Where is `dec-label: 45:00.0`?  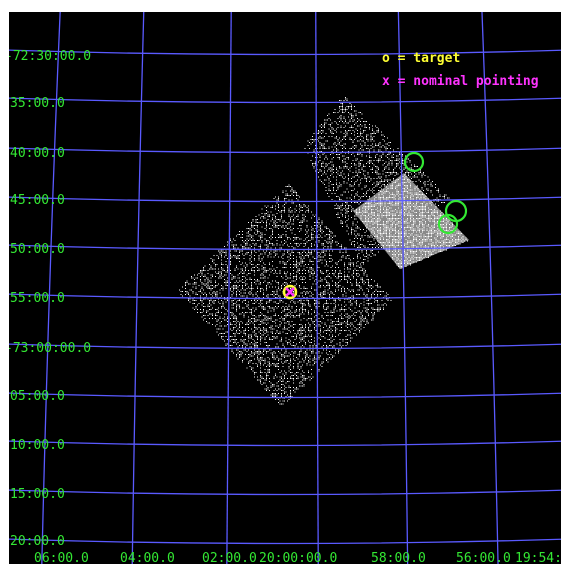
dec-label: 45:00.0 is located at coordinates (37, 200).